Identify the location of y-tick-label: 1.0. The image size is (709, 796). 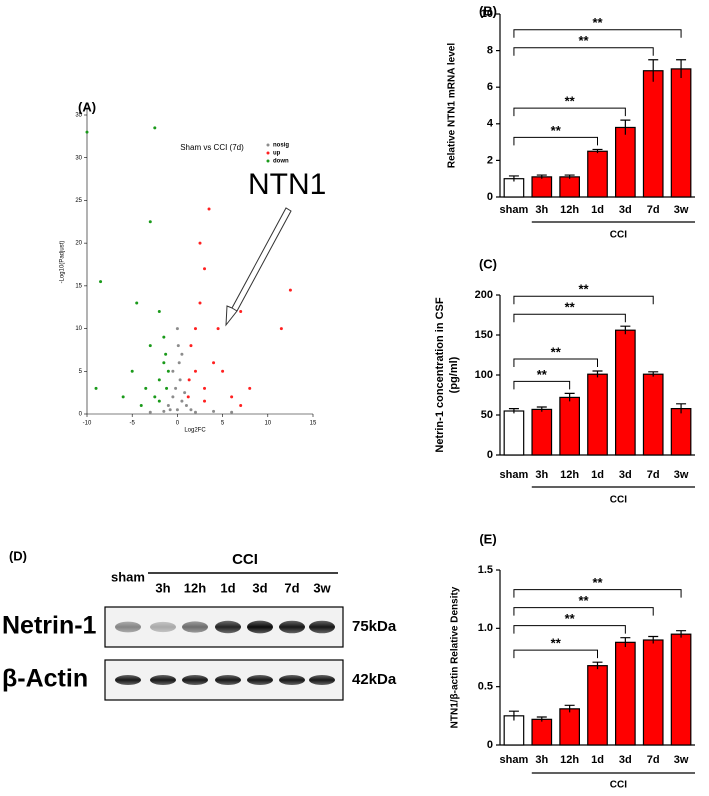
(485, 628).